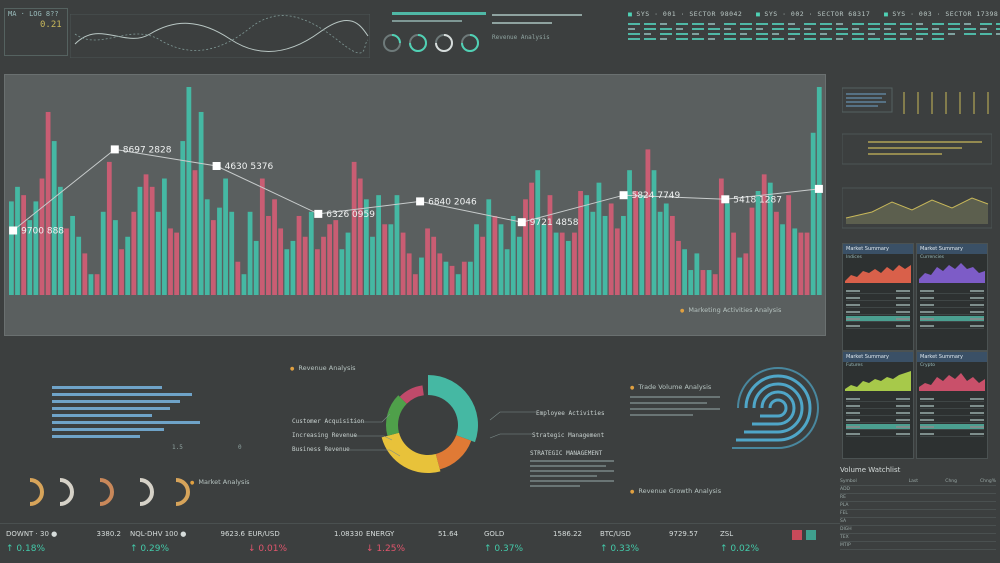 The height and width of the screenshot is (563, 1000). I want to click on table-row: DIGH, so click(918, 530).